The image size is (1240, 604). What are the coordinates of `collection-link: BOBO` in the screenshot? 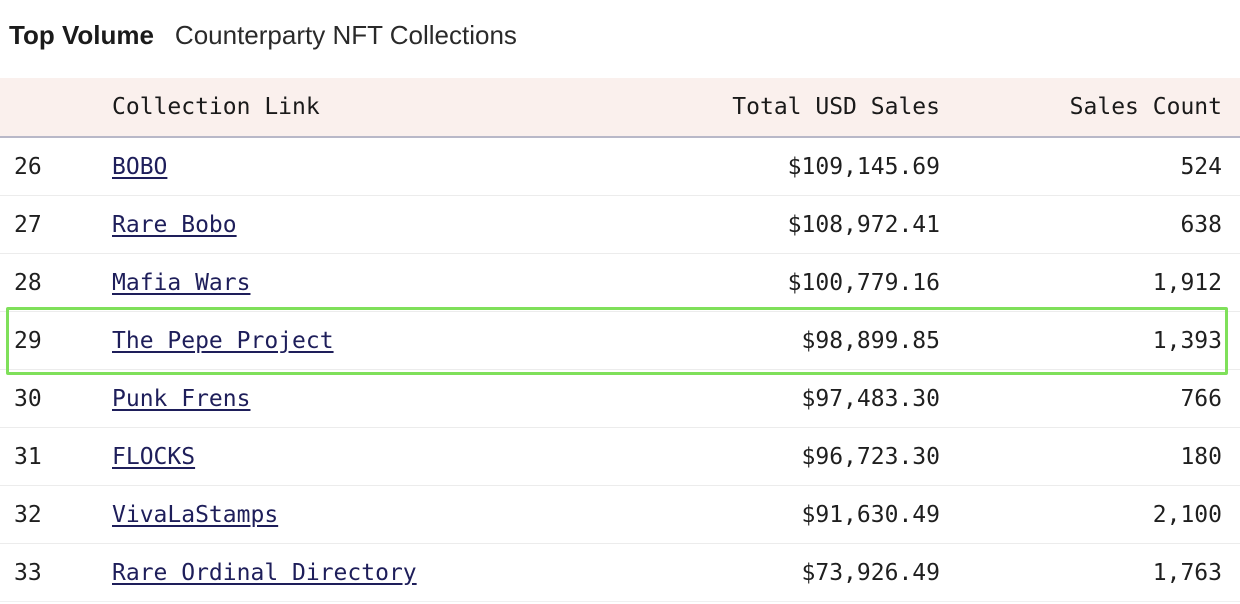 It's located at (140, 166).